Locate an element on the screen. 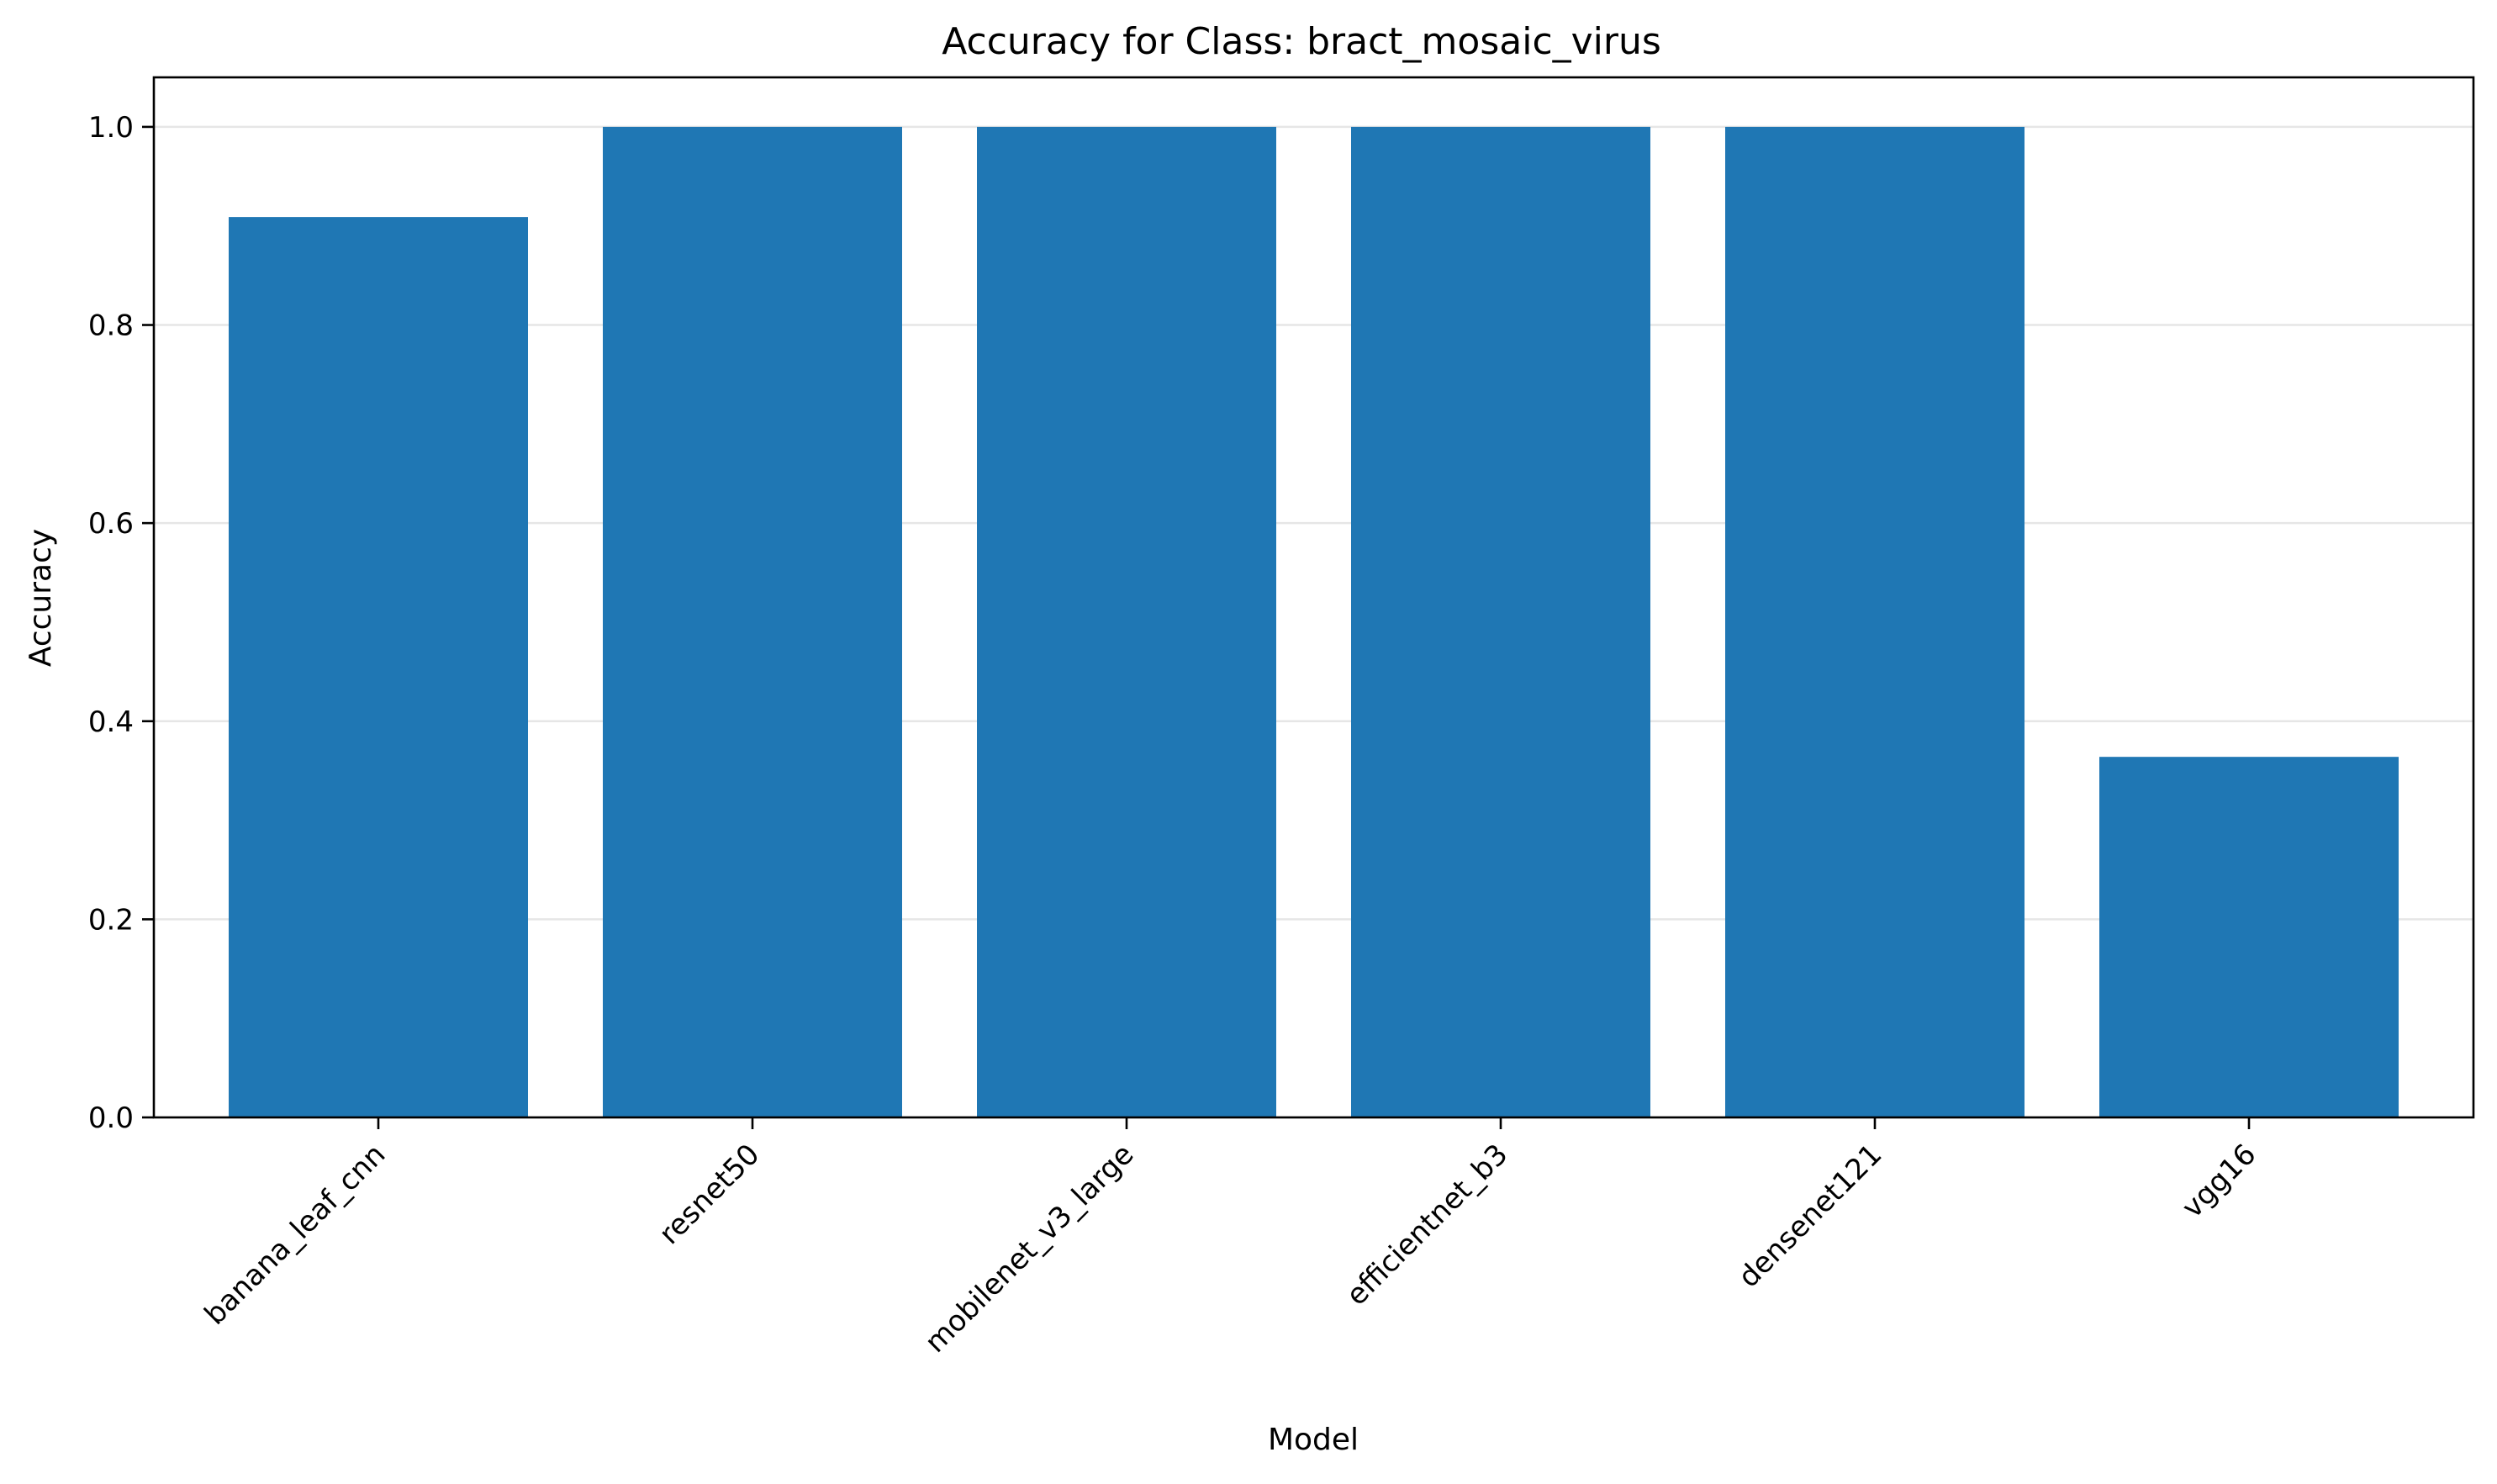 This screenshot has width=2497, height=1484. y-tick-label-0: 0.0 is located at coordinates (111, 1118).